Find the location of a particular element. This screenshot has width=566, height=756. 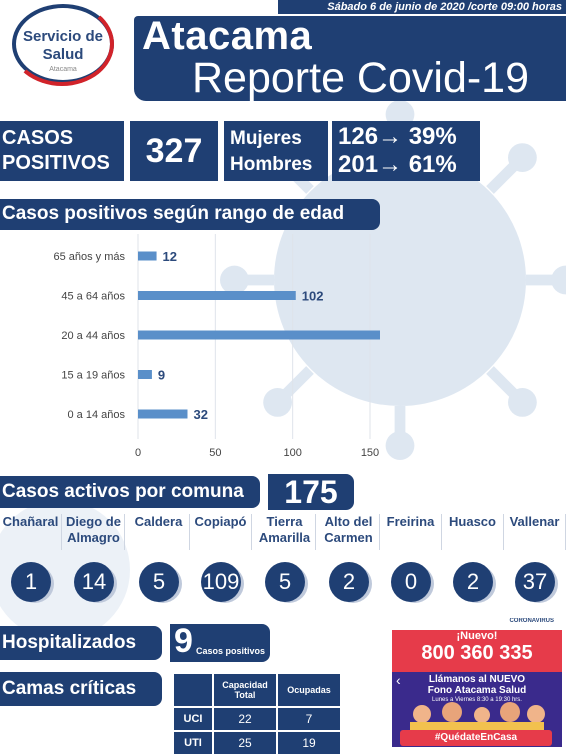

category-label: 45 a 64 años is located at coordinates (93, 297).